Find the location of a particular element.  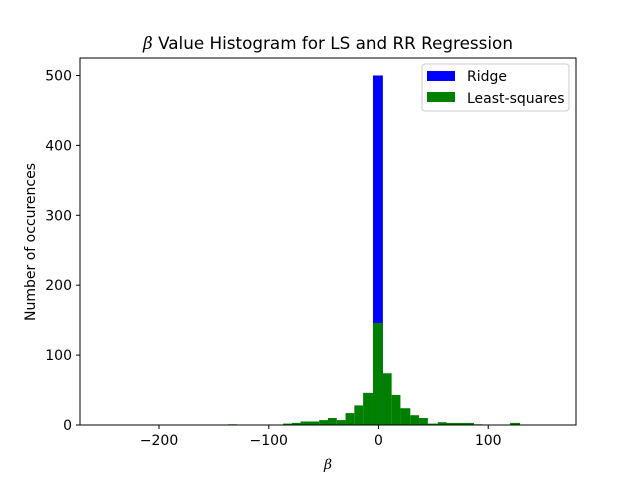

legend-label-least-squares: Least-squares is located at coordinates (516, 99).